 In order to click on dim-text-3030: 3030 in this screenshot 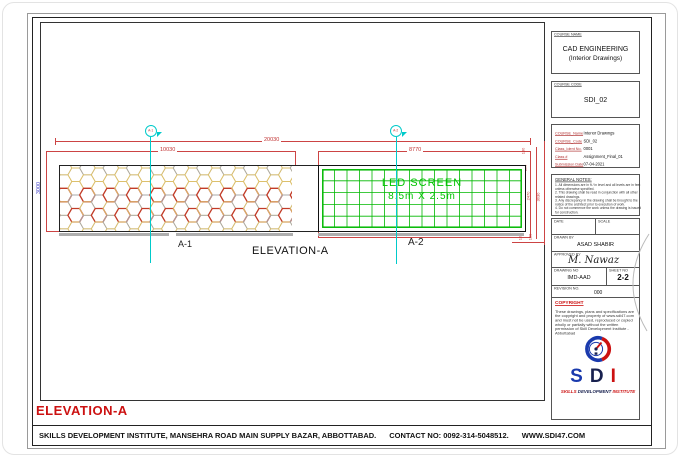, I will do `click(538, 197)`.